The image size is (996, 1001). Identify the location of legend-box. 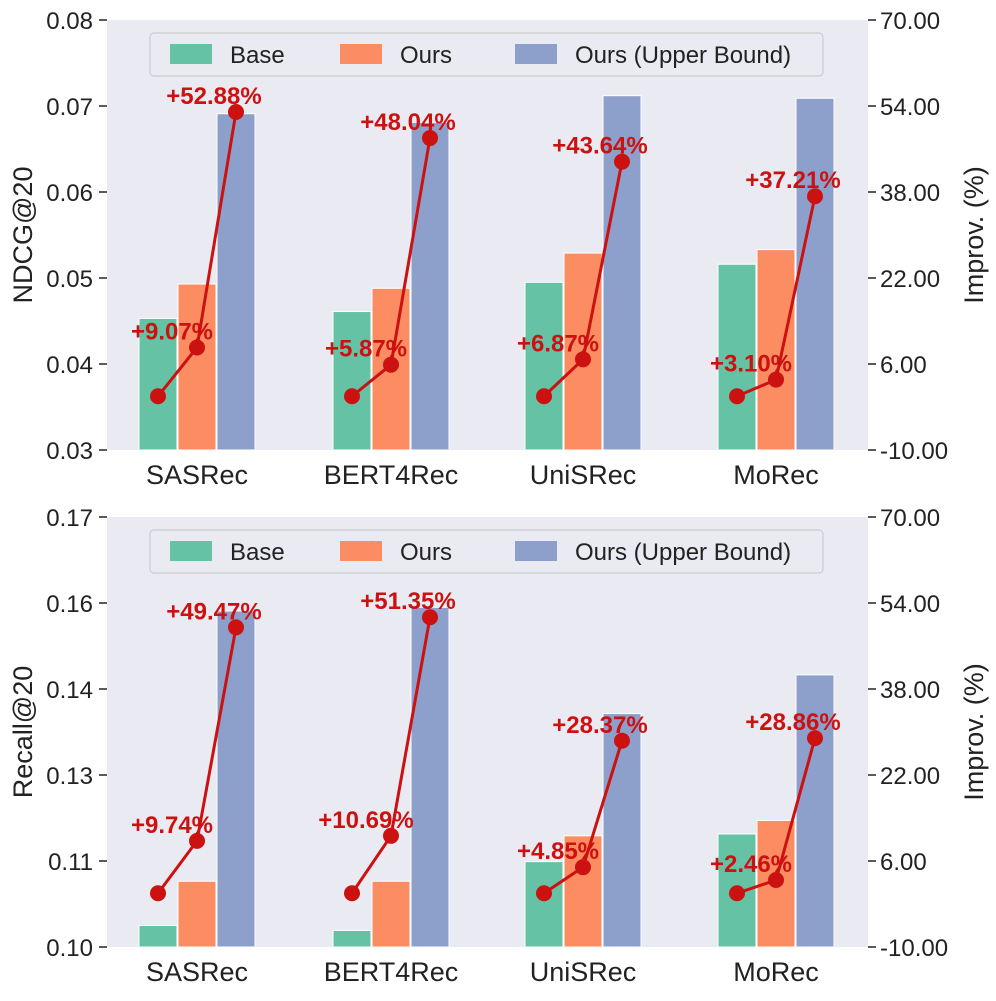
(486, 54).